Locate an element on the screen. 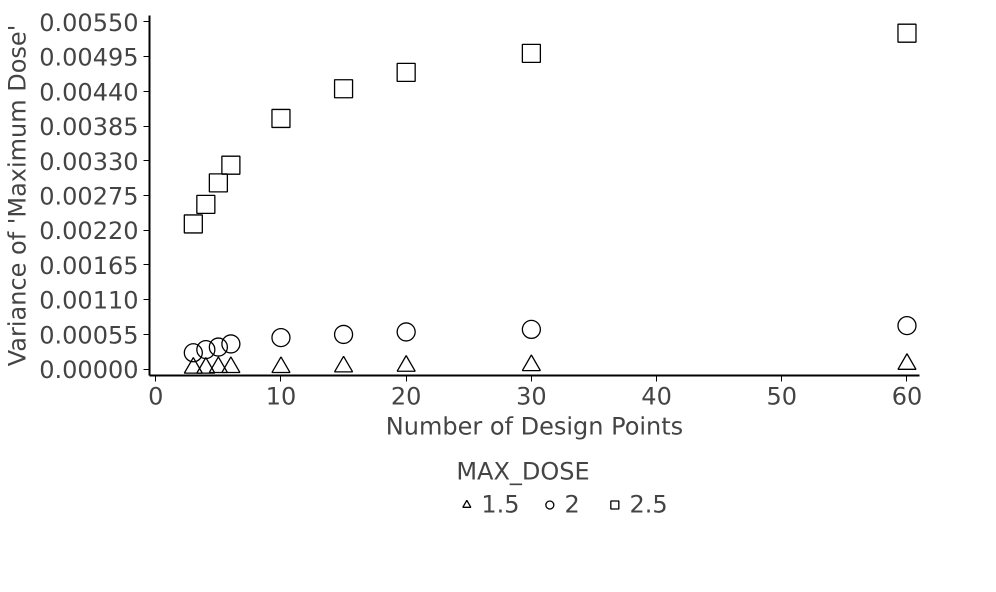  legend-label: 2.5 is located at coordinates (649, 504).